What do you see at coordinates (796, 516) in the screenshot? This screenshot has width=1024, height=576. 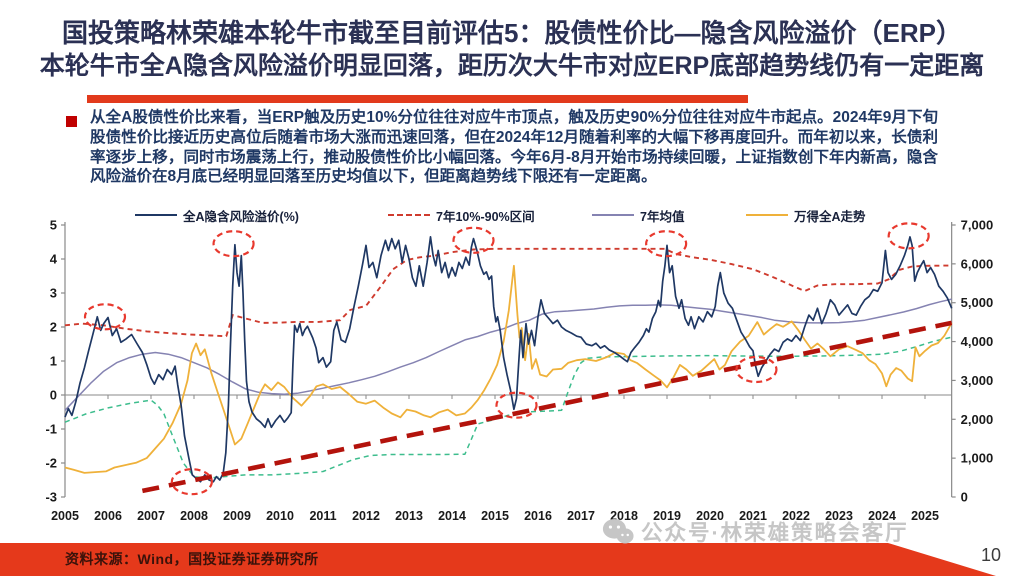 I see `svg-text: 2022` at bounding box center [796, 516].